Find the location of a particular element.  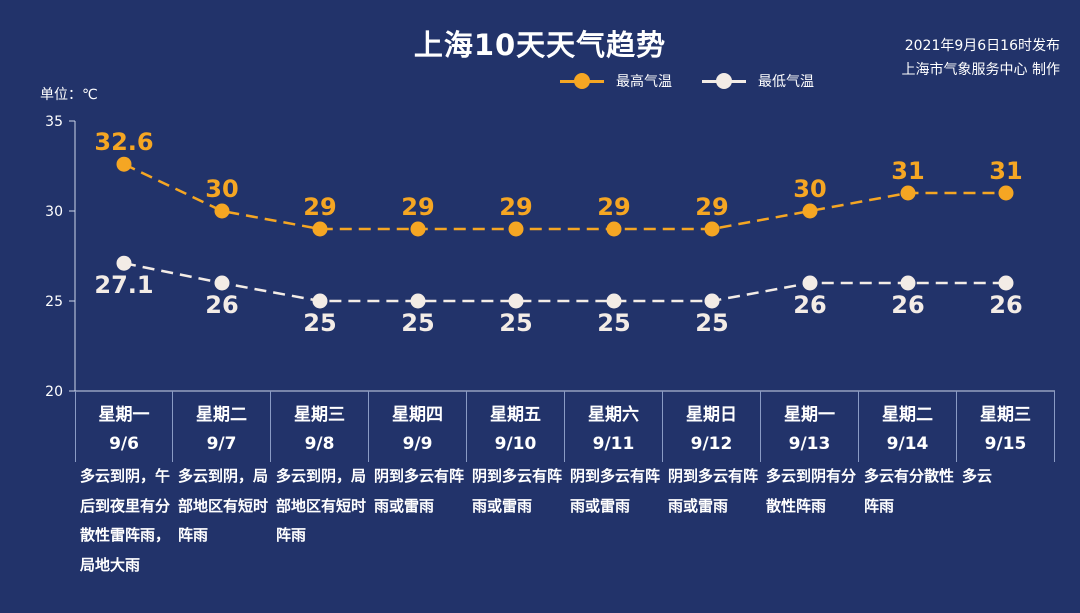

chart-legend: 最高气温 最低气温 is located at coordinates (702, 81).